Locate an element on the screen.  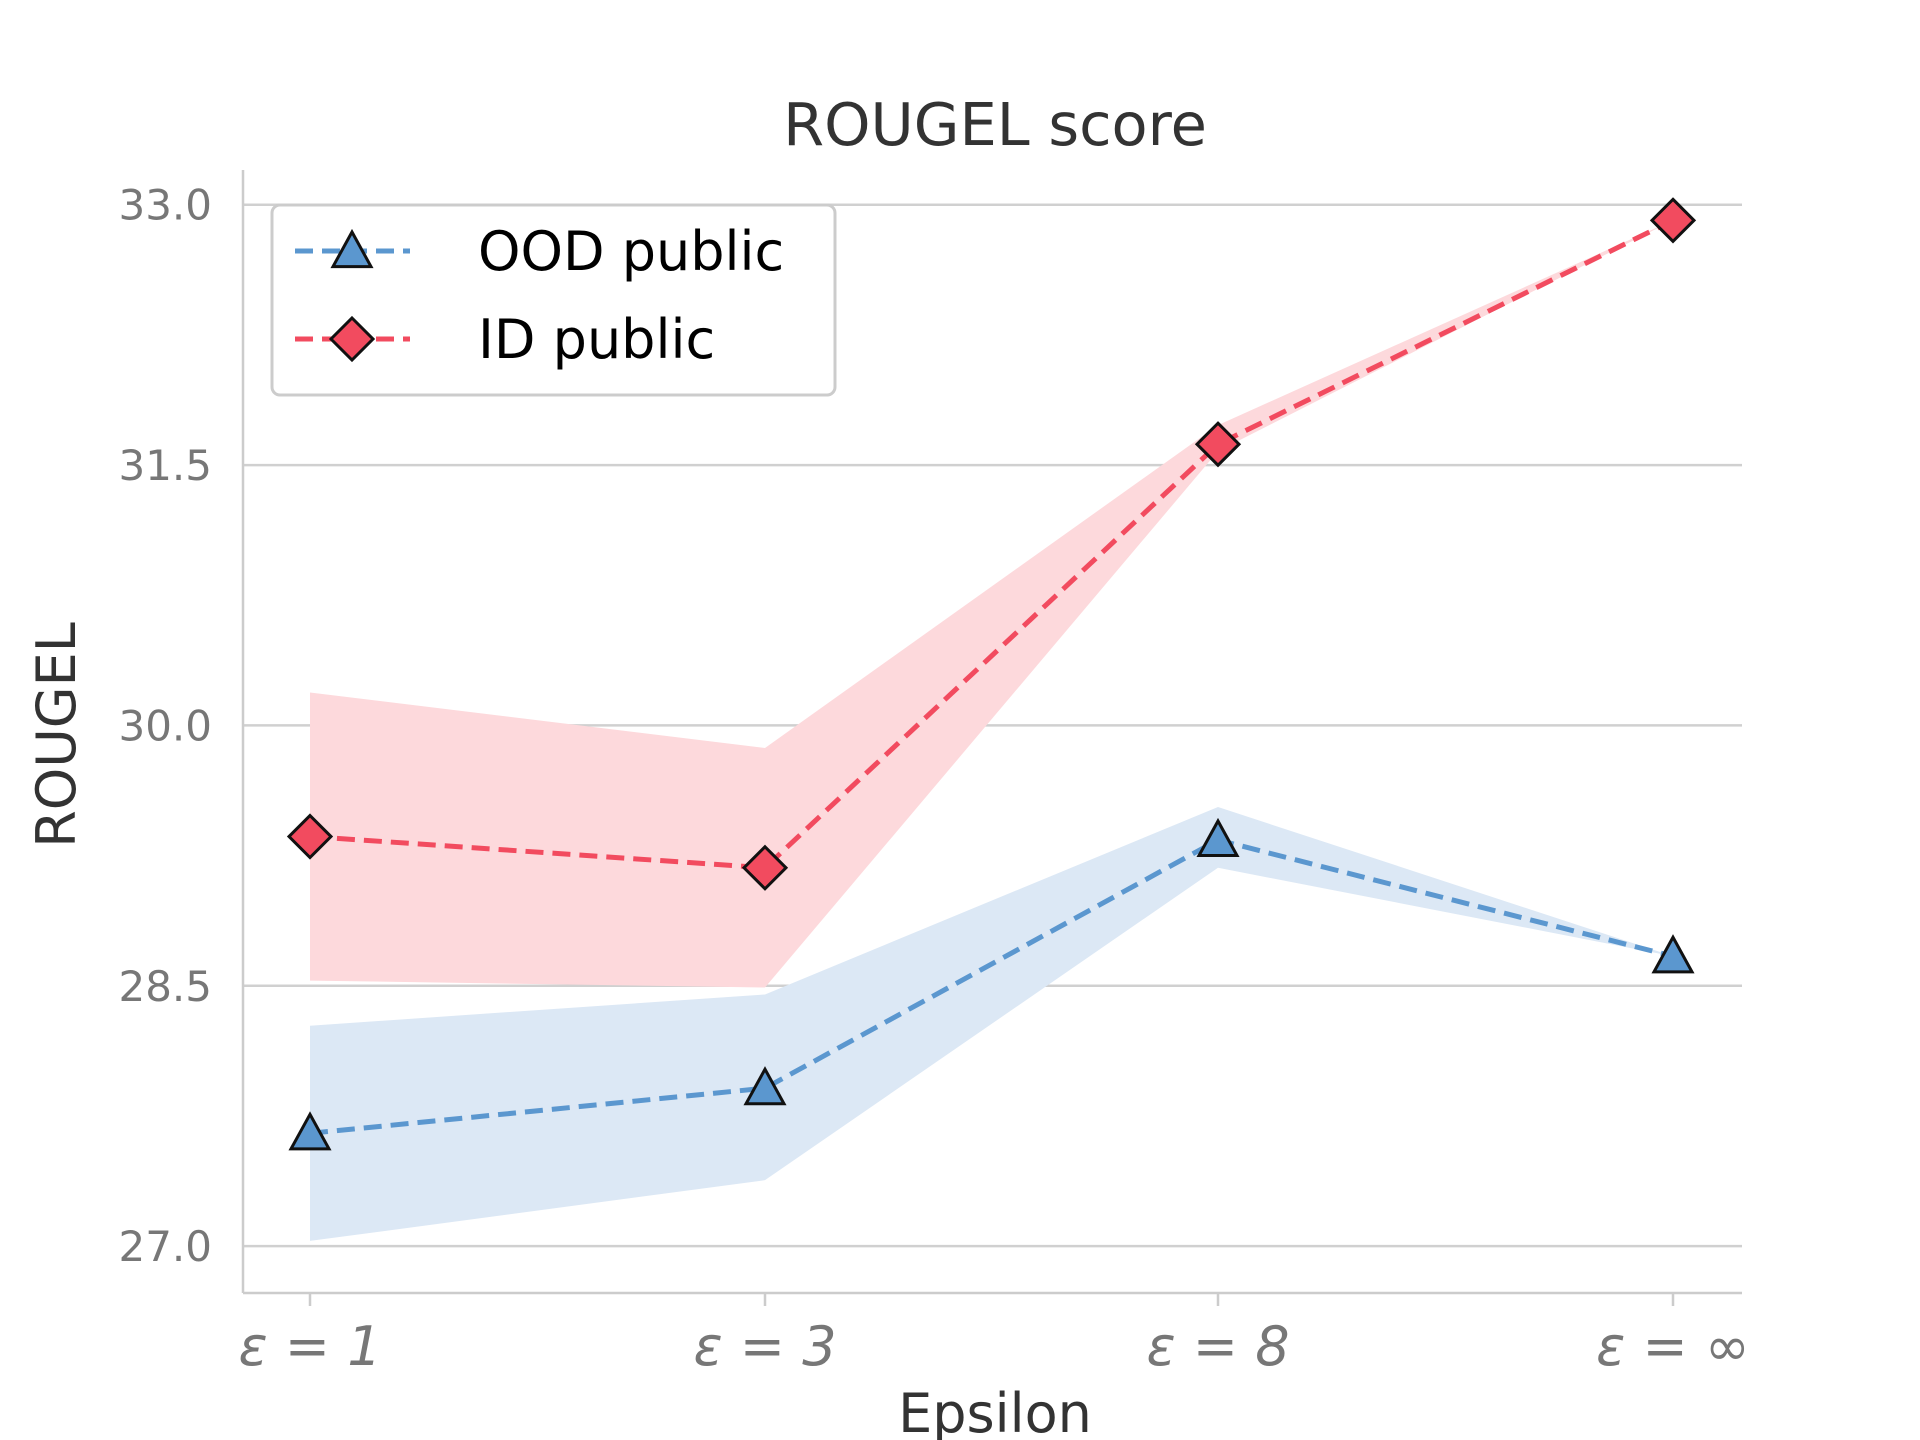
y-tick-label: 28.5 is located at coordinates (165, 986).